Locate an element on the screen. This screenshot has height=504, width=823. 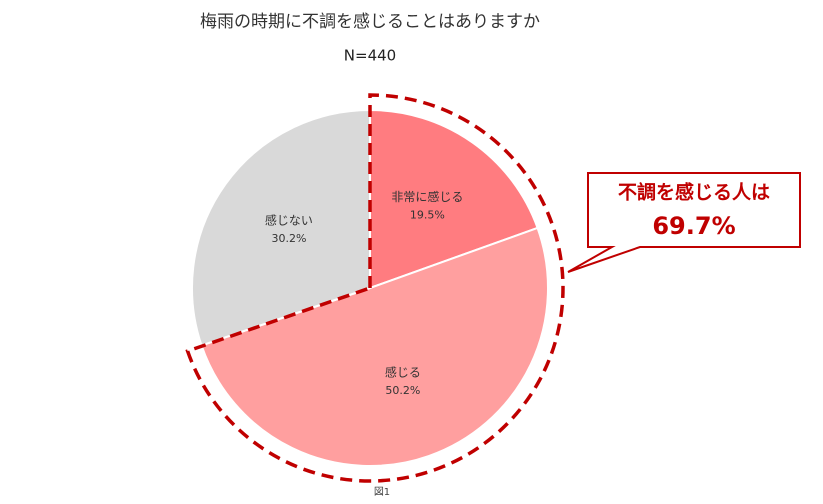
callout-box is located at coordinates (684, 222).